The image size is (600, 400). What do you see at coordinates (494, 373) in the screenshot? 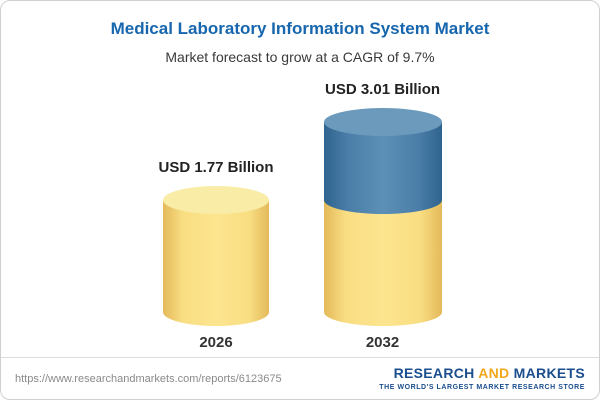
I see `logo-word-and: AND` at bounding box center [494, 373].